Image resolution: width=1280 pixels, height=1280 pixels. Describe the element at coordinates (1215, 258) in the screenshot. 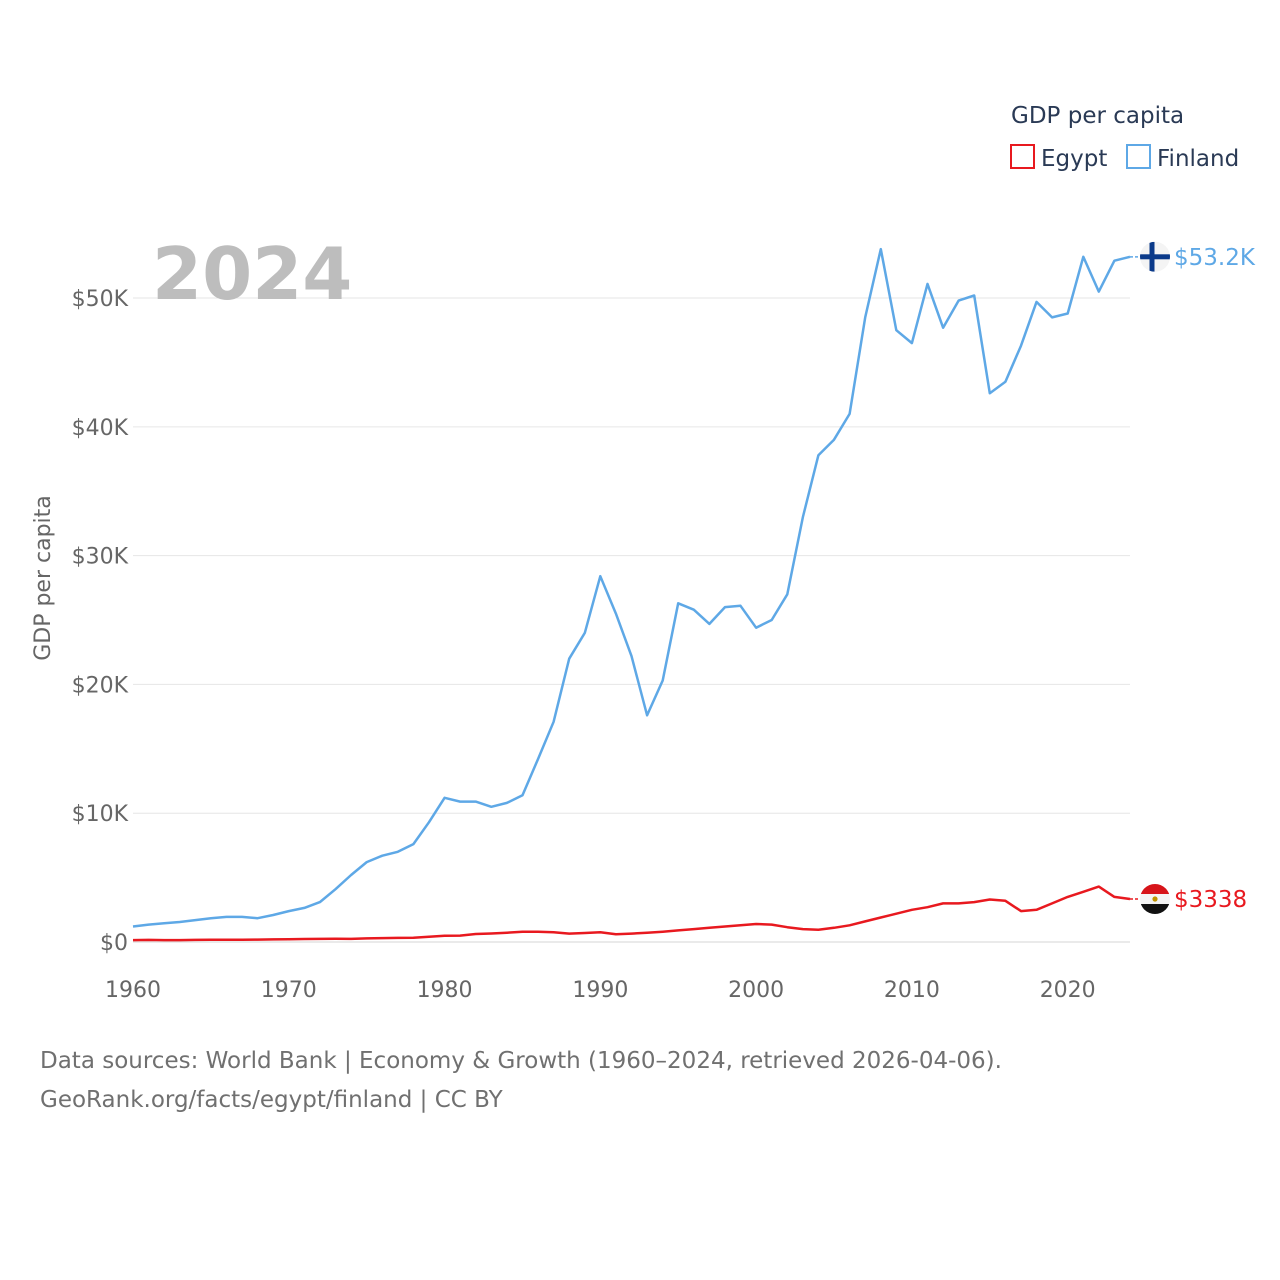

I see `finland-end-label: $53.2K` at that location.